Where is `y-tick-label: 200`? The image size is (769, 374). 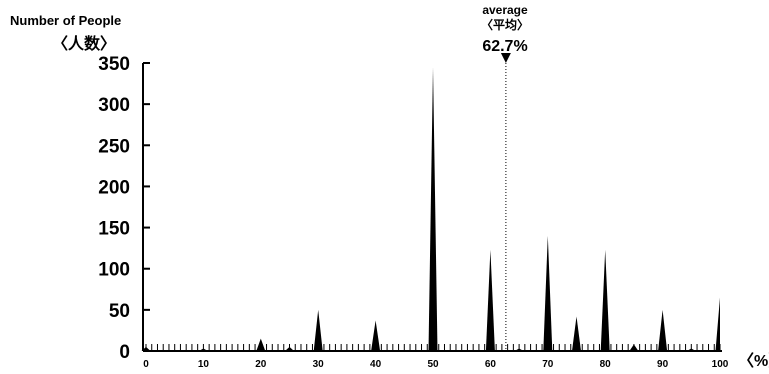
y-tick-label: 200 is located at coordinates (114, 187).